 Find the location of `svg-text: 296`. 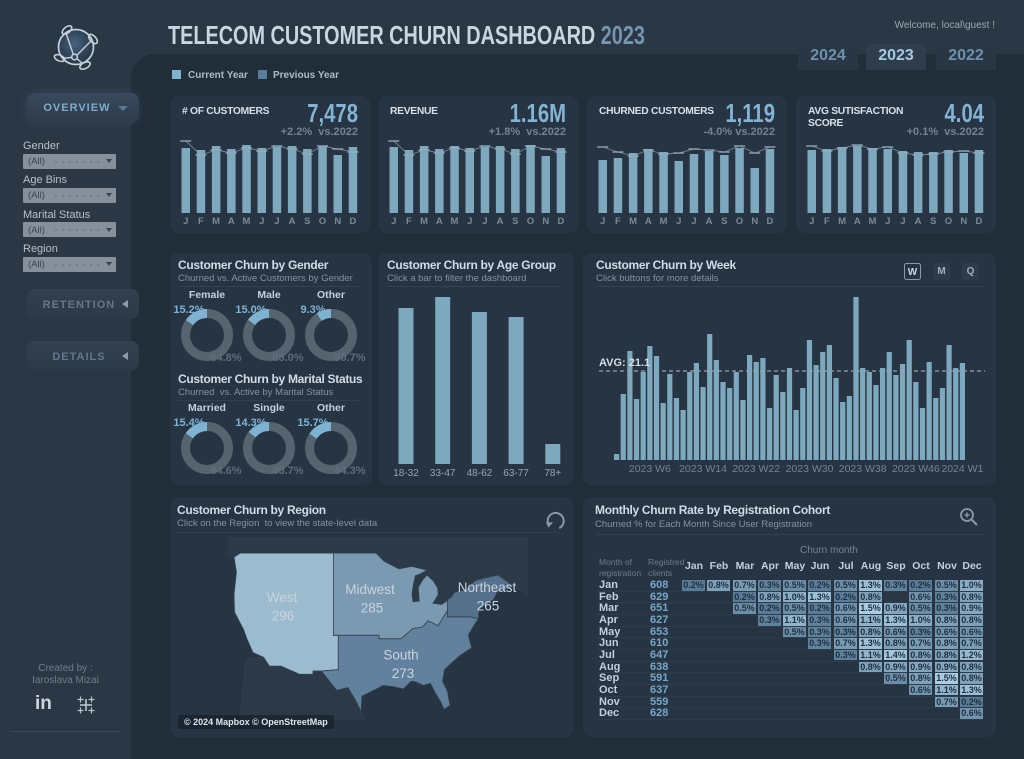

svg-text: 296 is located at coordinates (283, 615).